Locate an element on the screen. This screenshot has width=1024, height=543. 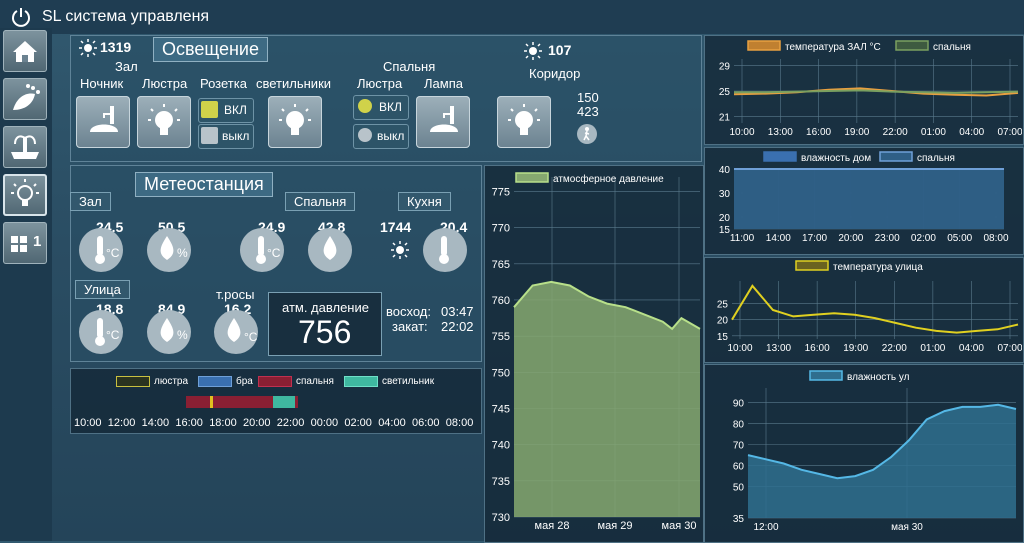
y-tick-label: 735 is located at coordinates (501, 482).